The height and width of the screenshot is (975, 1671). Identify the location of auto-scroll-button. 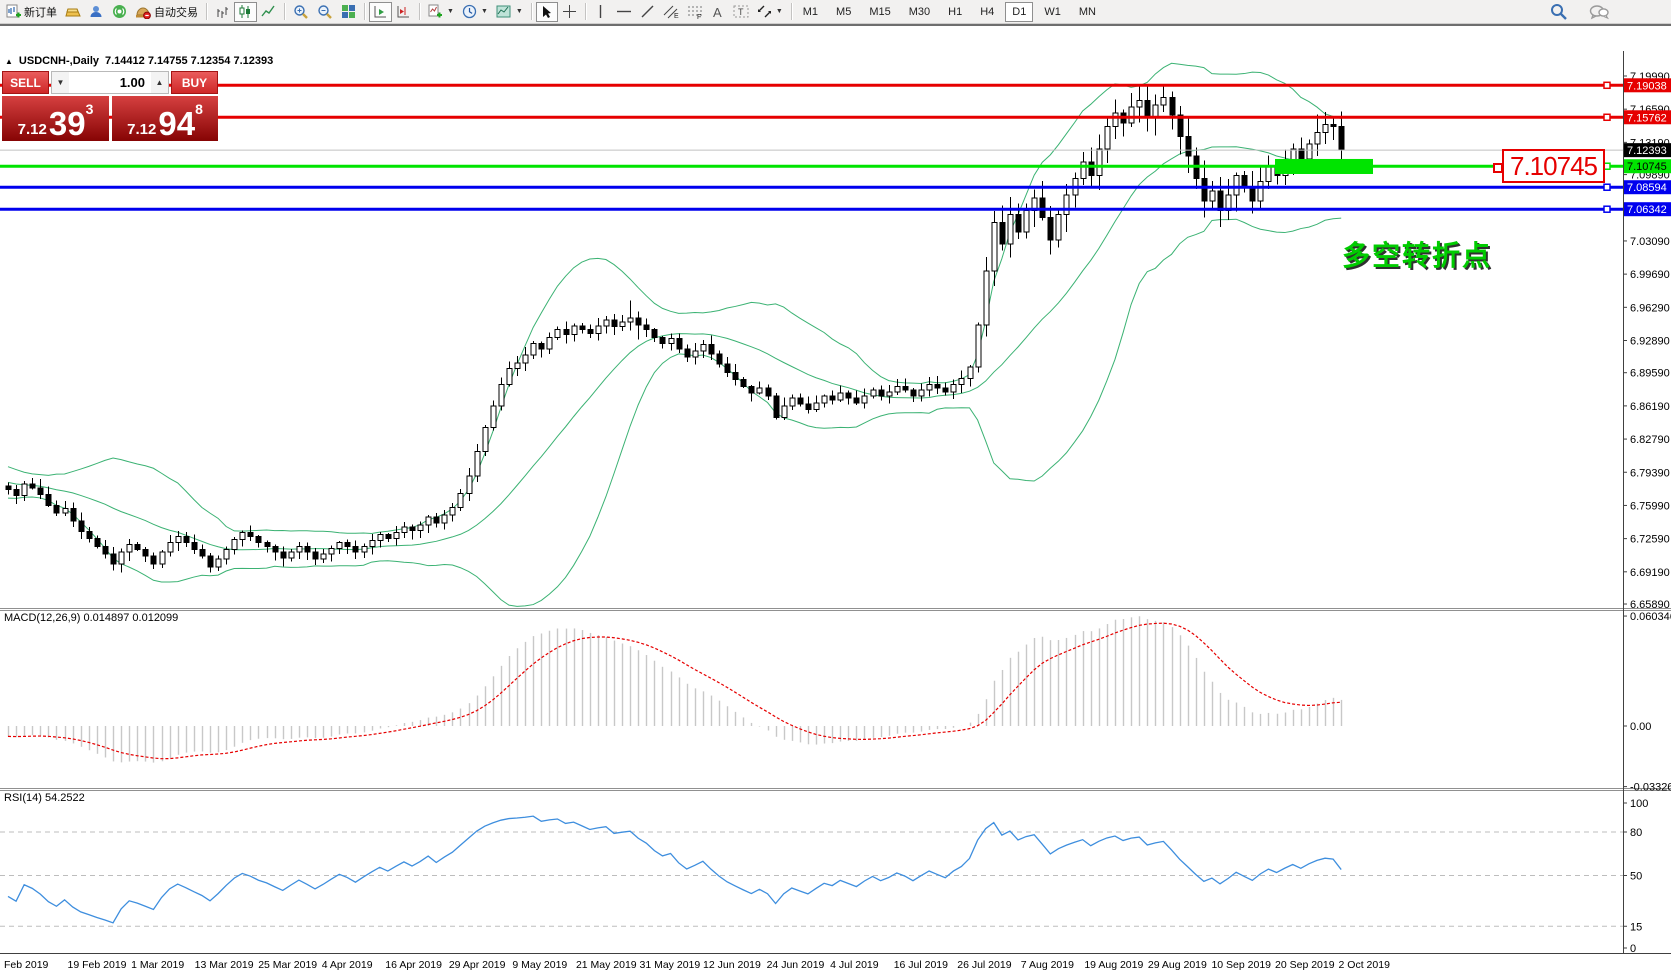
(380, 11).